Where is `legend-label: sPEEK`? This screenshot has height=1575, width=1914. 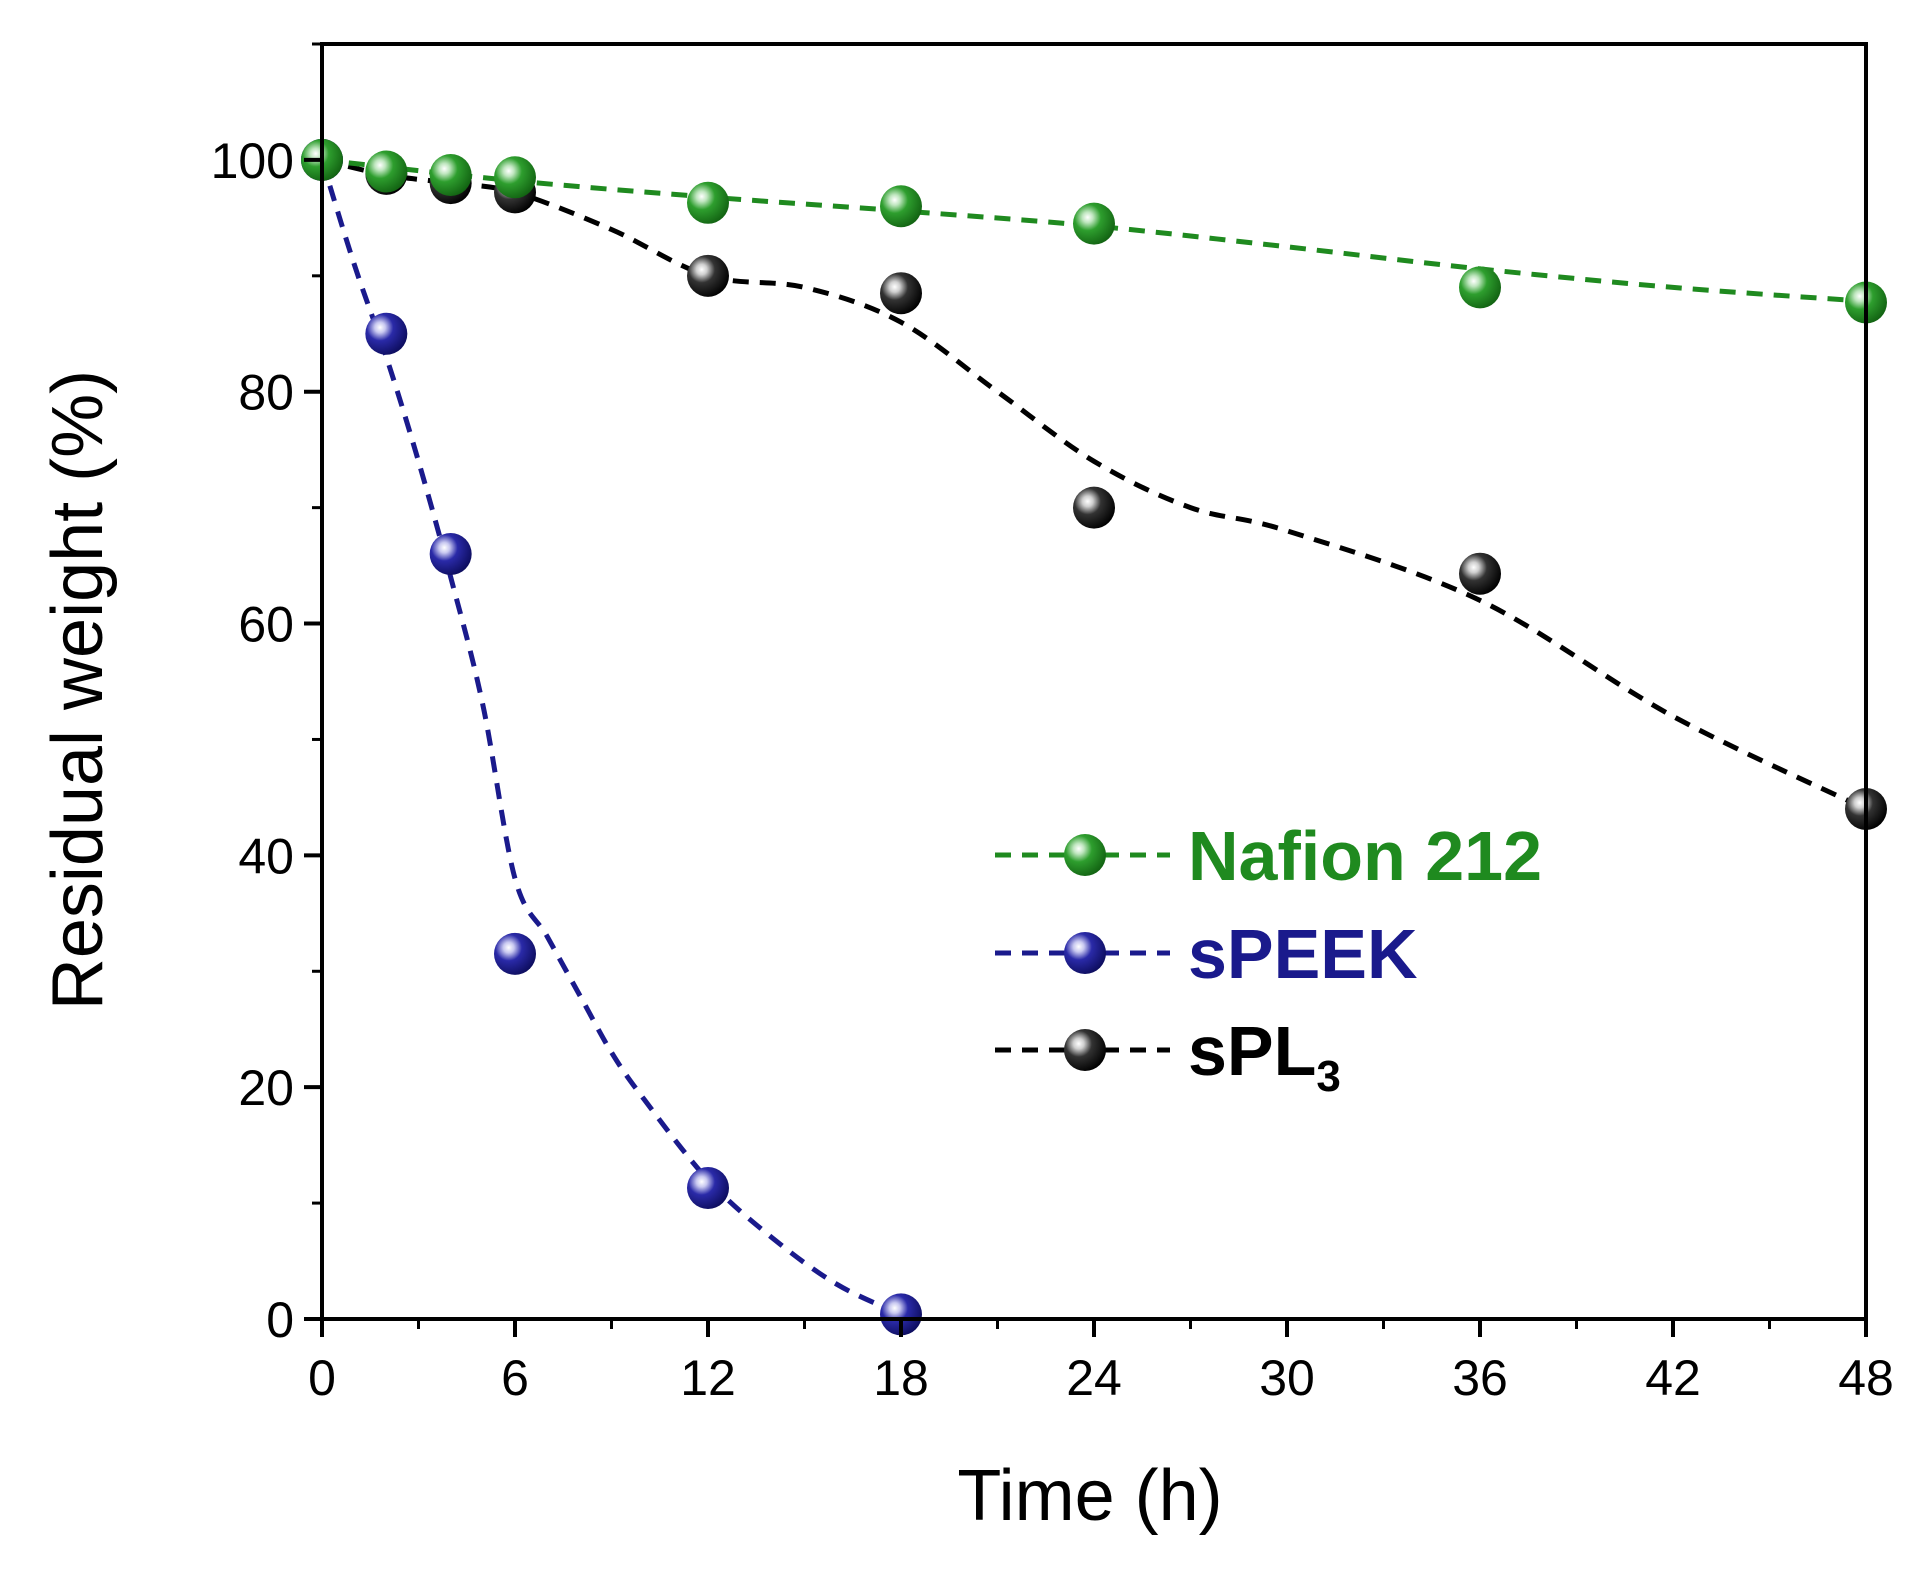
legend-label: sPEEK is located at coordinates (1303, 954).